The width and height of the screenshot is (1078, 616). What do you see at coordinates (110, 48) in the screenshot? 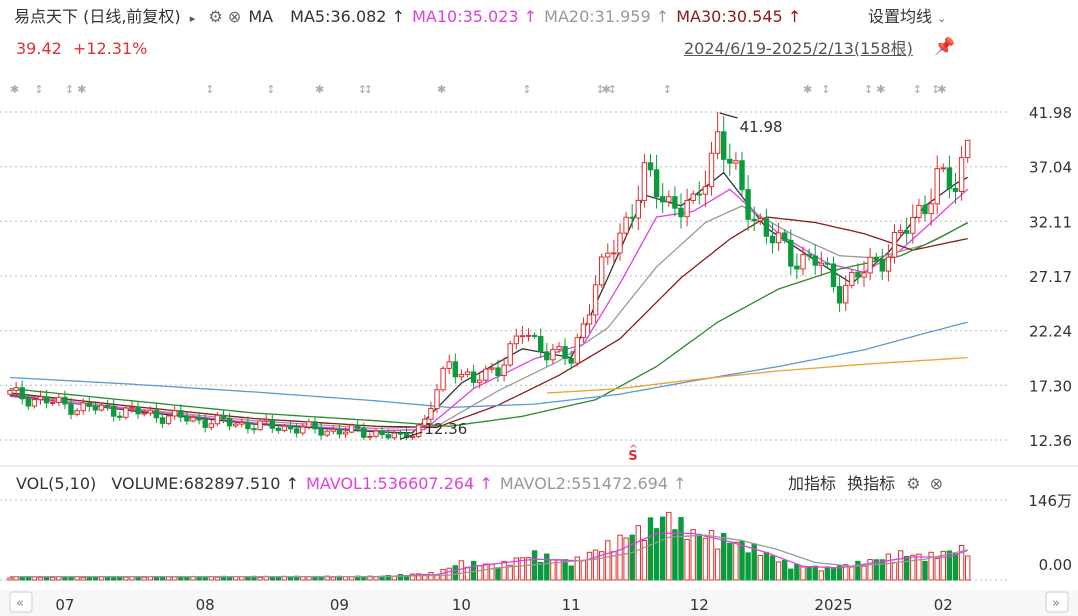
I see `price-change: +12.31%` at bounding box center [110, 48].